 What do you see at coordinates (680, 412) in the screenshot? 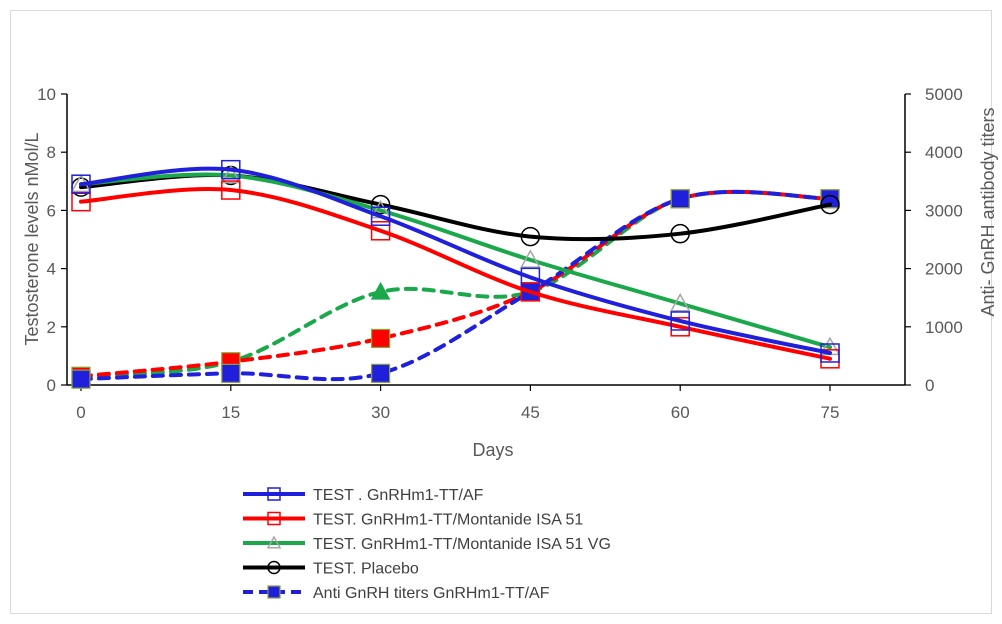
I see `x-tick-label: 60` at bounding box center [680, 412].